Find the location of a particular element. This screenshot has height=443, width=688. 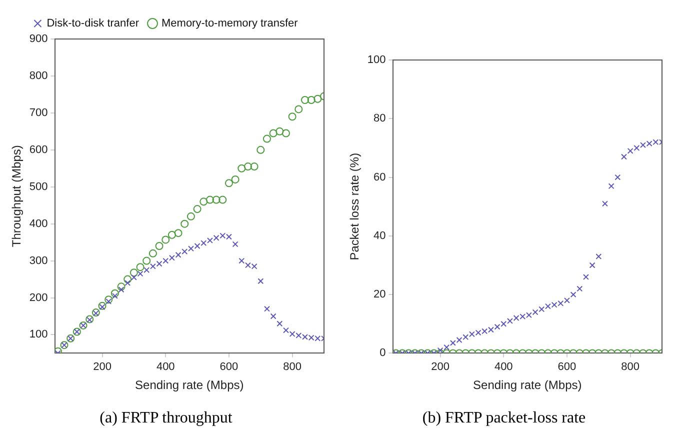

text: (b) FRTP packet-loss rate is located at coordinates (504, 418).